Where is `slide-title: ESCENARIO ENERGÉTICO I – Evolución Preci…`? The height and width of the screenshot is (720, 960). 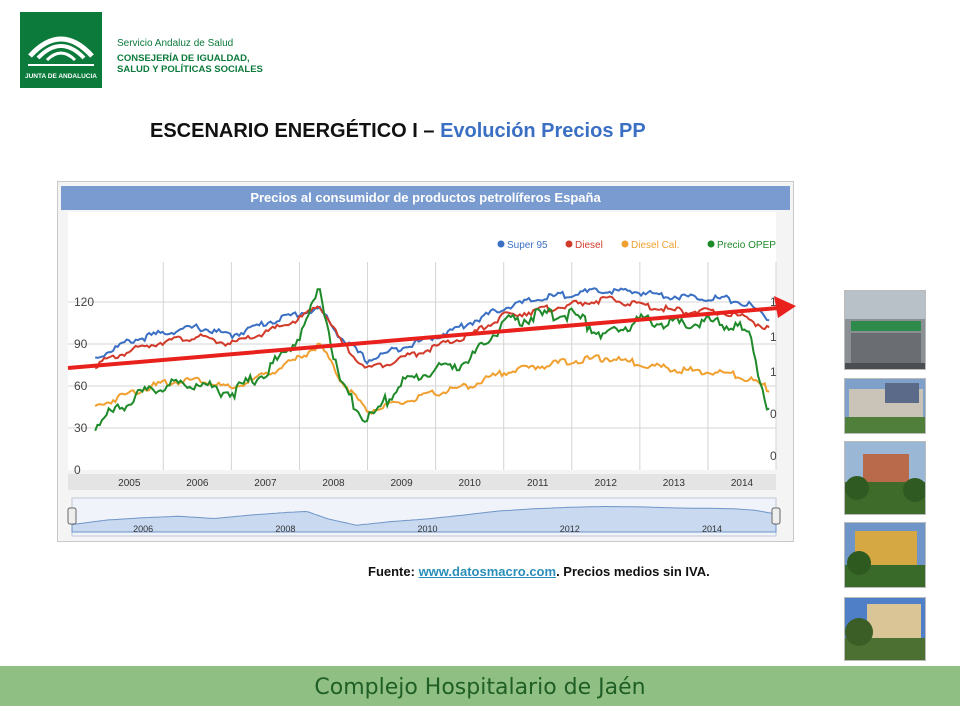
slide-title: ESCENARIO ENERGÉTICO I – Evolución Preci… is located at coordinates (398, 131).